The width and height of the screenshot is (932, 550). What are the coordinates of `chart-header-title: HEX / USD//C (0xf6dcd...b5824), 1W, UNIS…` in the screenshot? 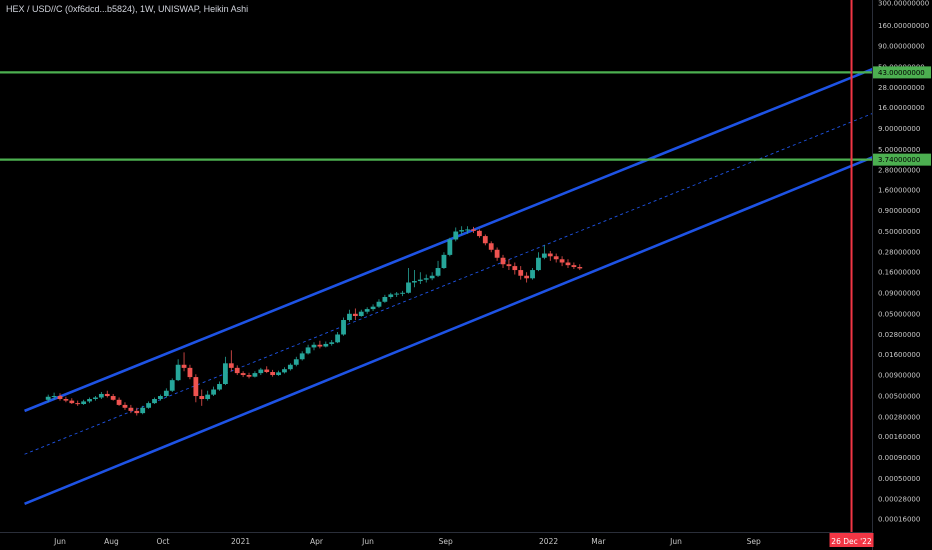 It's located at (127, 9).